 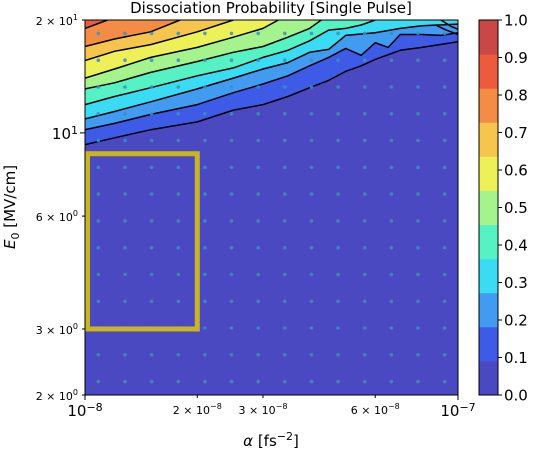 I want to click on colorbar-tick-label: 0.1, so click(x=516, y=358).